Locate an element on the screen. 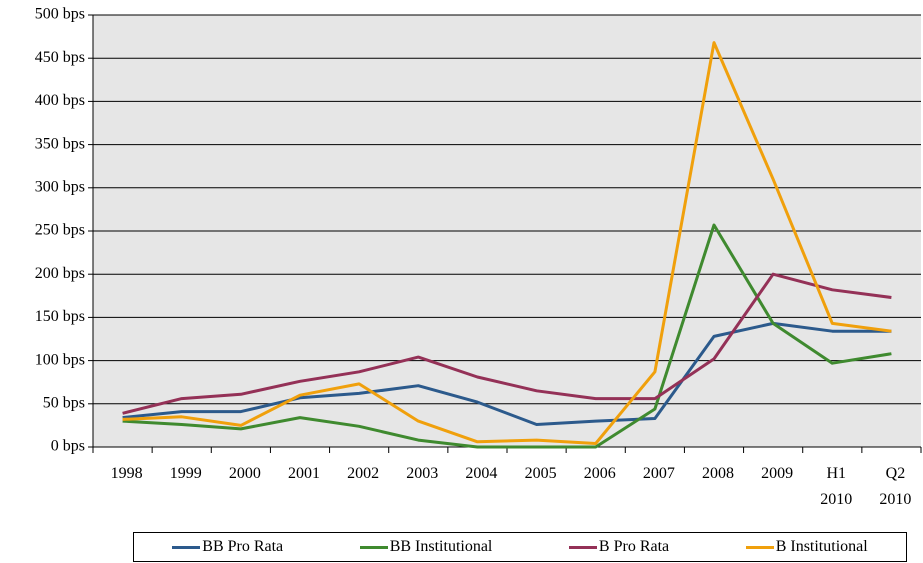 This screenshot has width=923, height=563. legend-label: BB Institutional is located at coordinates (441, 546).